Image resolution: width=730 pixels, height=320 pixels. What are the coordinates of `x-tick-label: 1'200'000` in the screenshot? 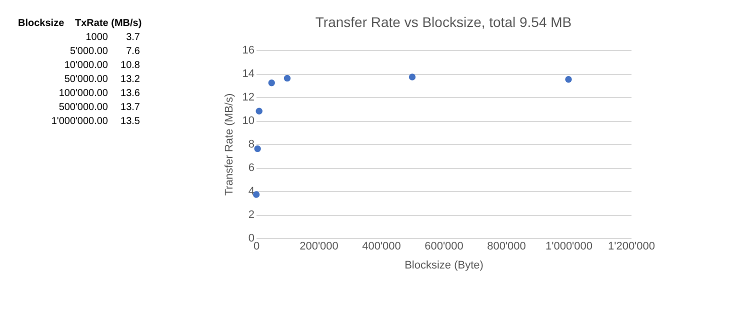 It's located at (632, 246).